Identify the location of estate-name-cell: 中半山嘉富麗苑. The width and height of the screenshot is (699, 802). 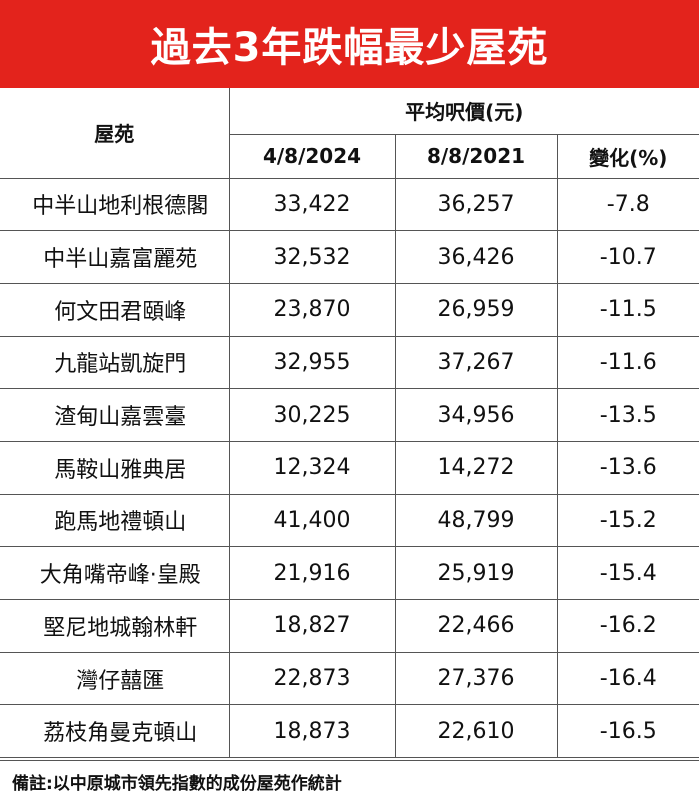
(115, 257).